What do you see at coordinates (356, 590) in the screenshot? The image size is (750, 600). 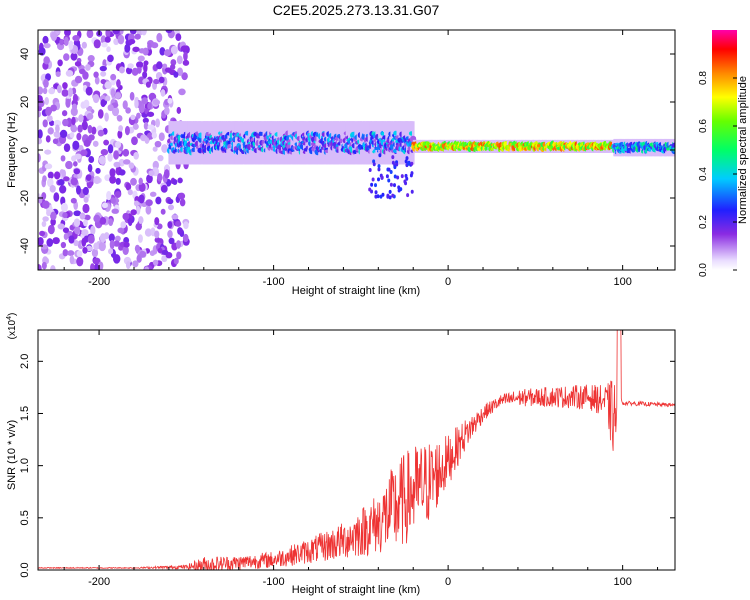 I see `snr-x-label: Height of straight line (km)` at bounding box center [356, 590].